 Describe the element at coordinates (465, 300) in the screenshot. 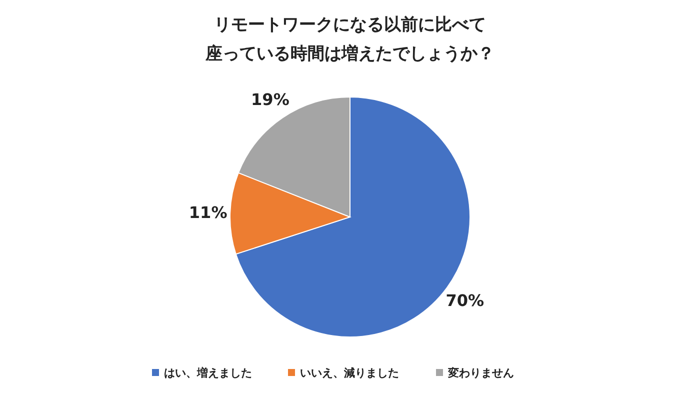

I see `data-label: 70%` at that location.